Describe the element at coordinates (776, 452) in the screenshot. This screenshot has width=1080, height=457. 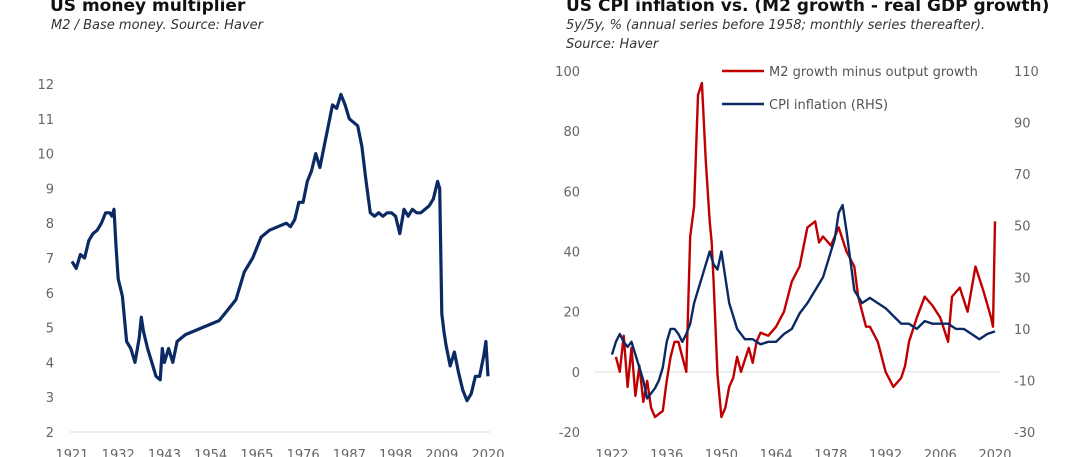
I see `right-x-tick-label: 1964` at that location.